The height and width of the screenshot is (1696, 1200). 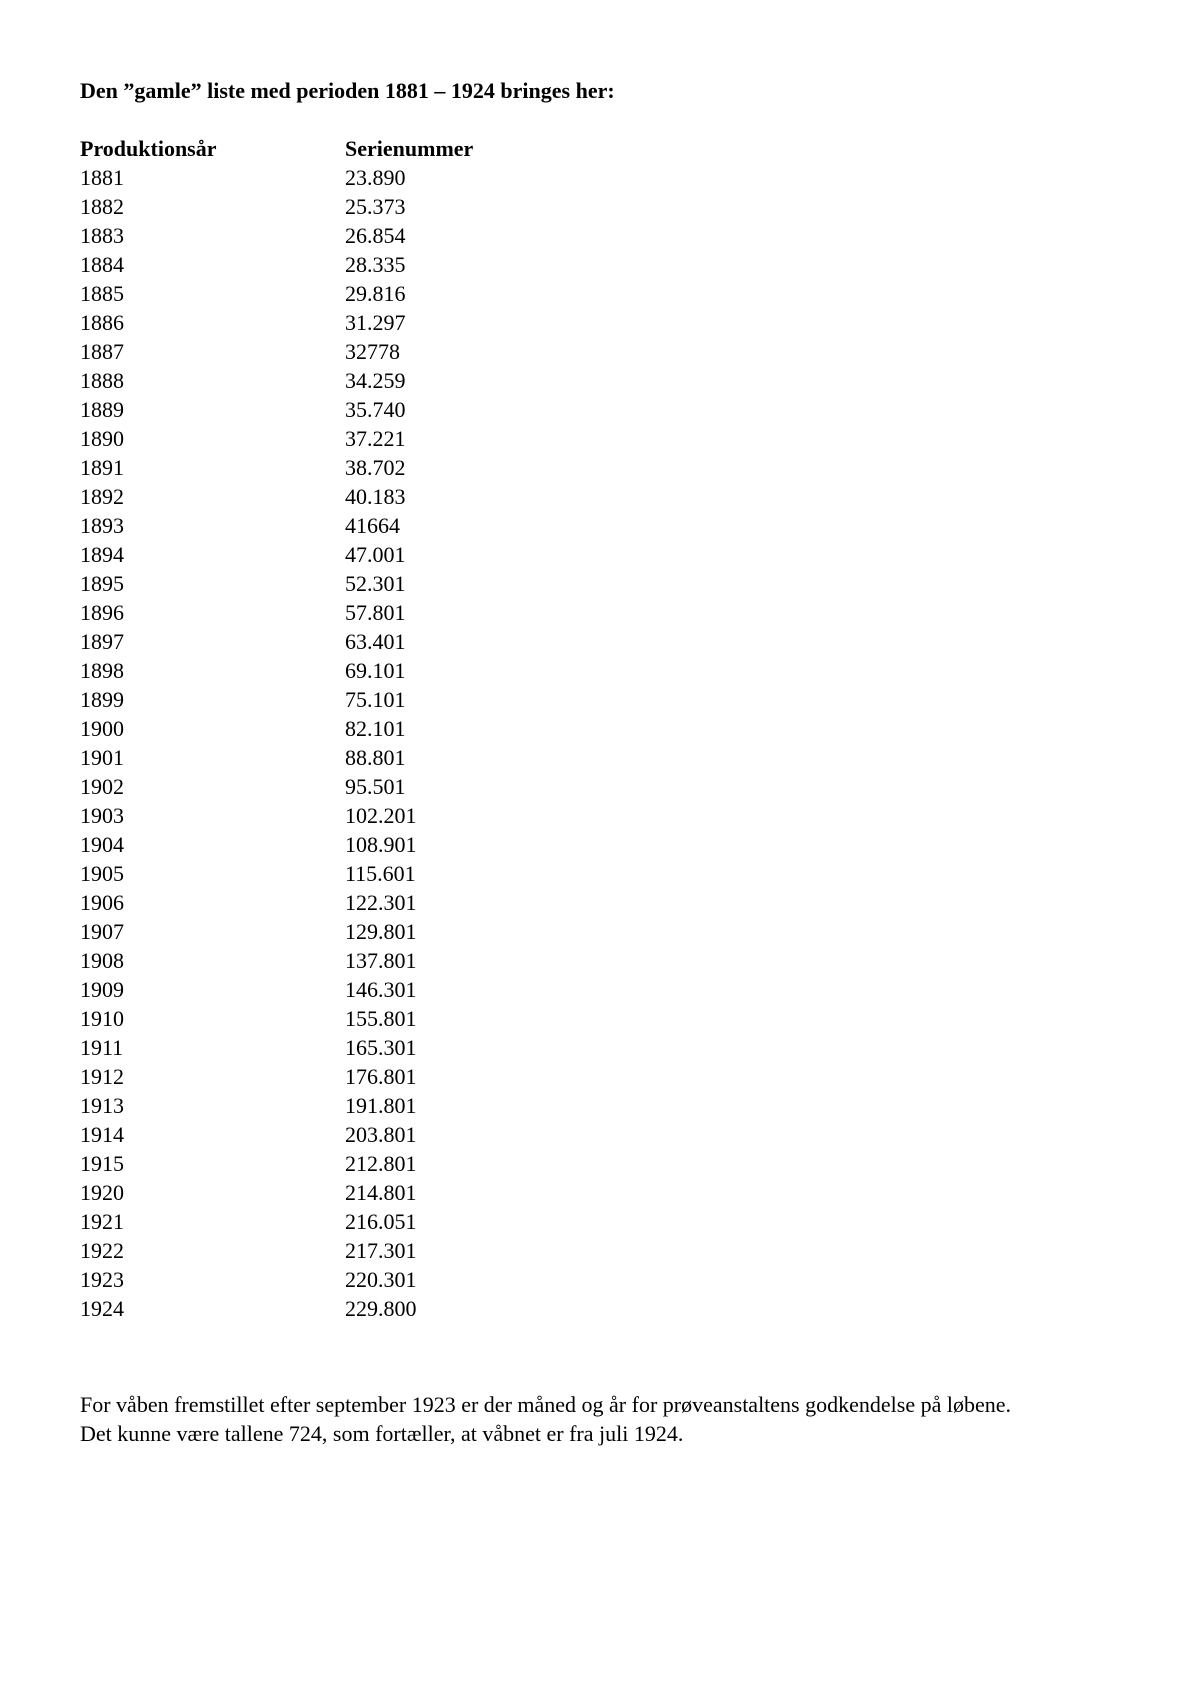 What do you see at coordinates (102, 1076) in the screenshot?
I see `production-year-cell: 1912` at bounding box center [102, 1076].